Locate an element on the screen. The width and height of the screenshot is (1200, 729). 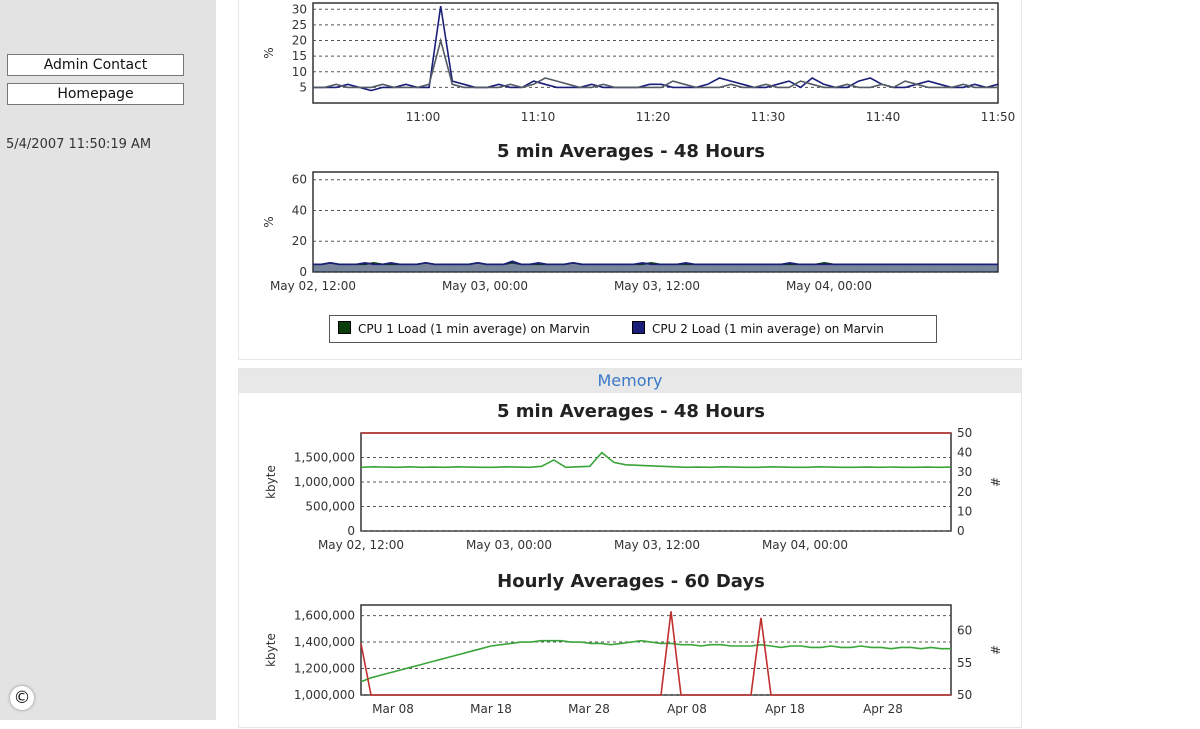
y-tick-label: 1,400,000 is located at coordinates (324, 642).